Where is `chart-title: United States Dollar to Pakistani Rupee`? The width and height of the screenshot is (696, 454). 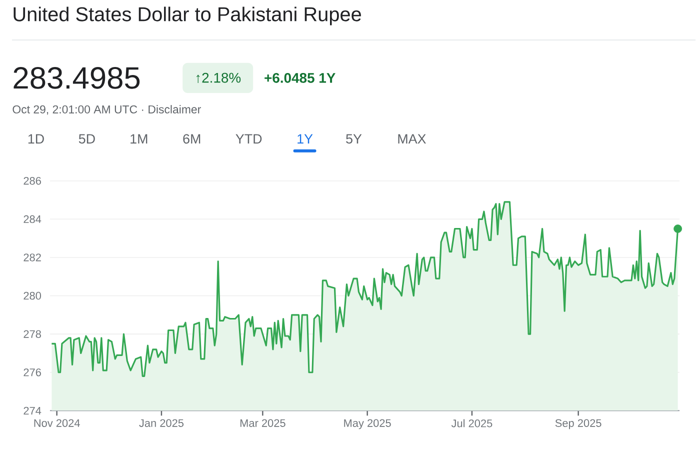 chart-title: United States Dollar to Pakistani Rupee is located at coordinates (187, 16).